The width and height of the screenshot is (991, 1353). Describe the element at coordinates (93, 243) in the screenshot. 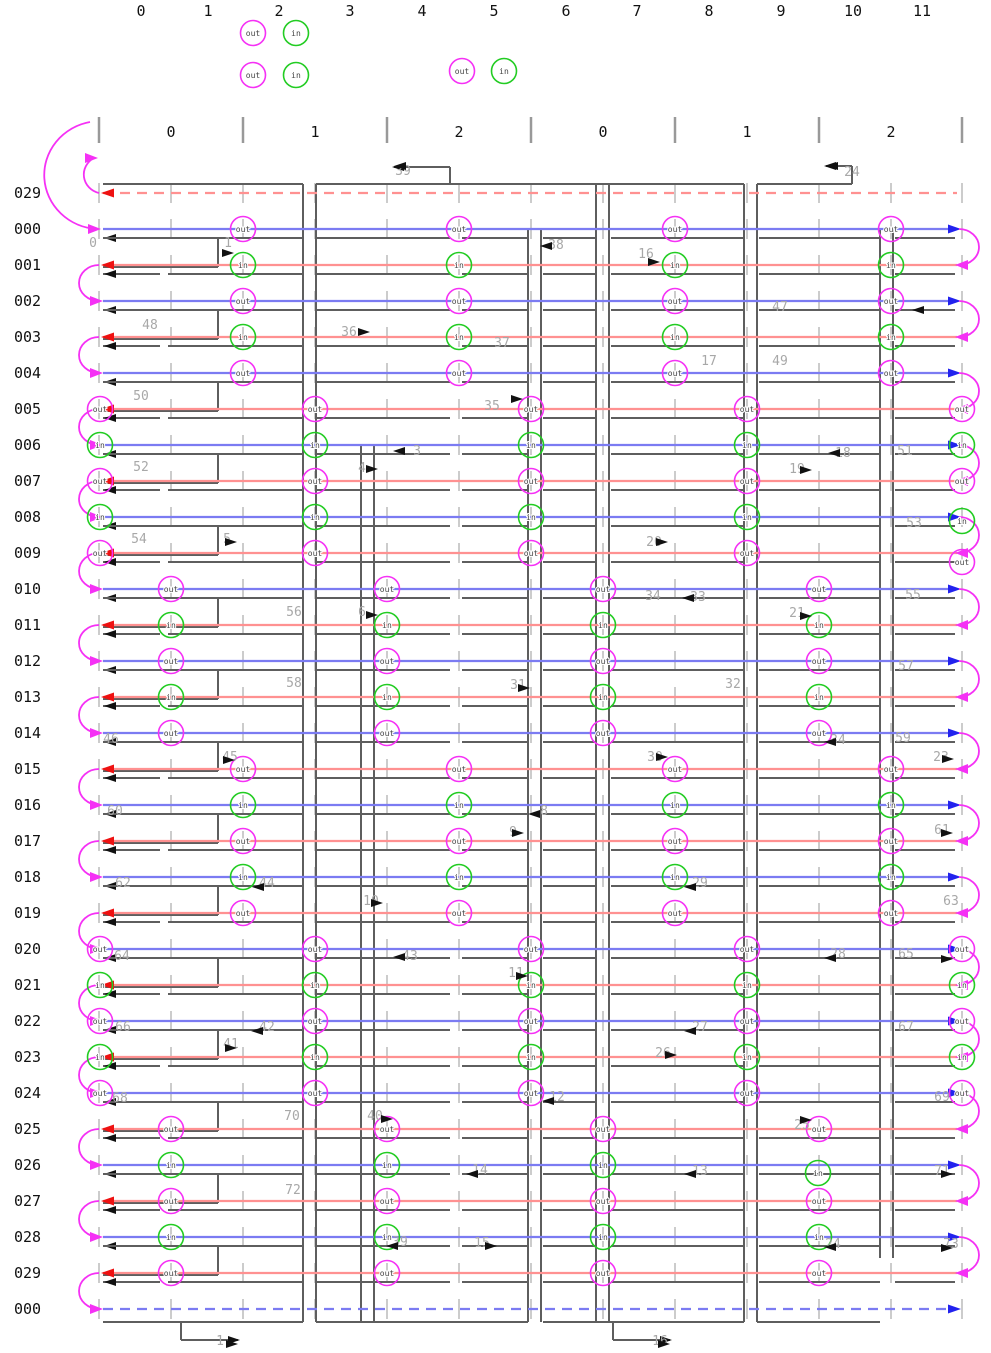

I see `segment-number: 0` at that location.